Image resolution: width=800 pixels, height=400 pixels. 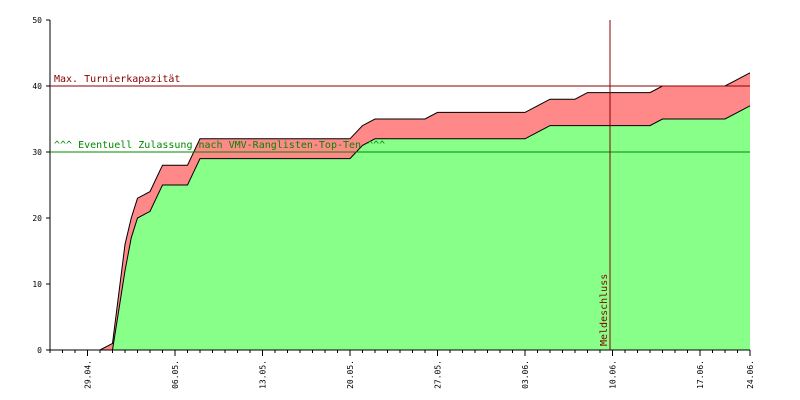 I want to click on x-tick-label: 24.06., so click(x=750, y=374).